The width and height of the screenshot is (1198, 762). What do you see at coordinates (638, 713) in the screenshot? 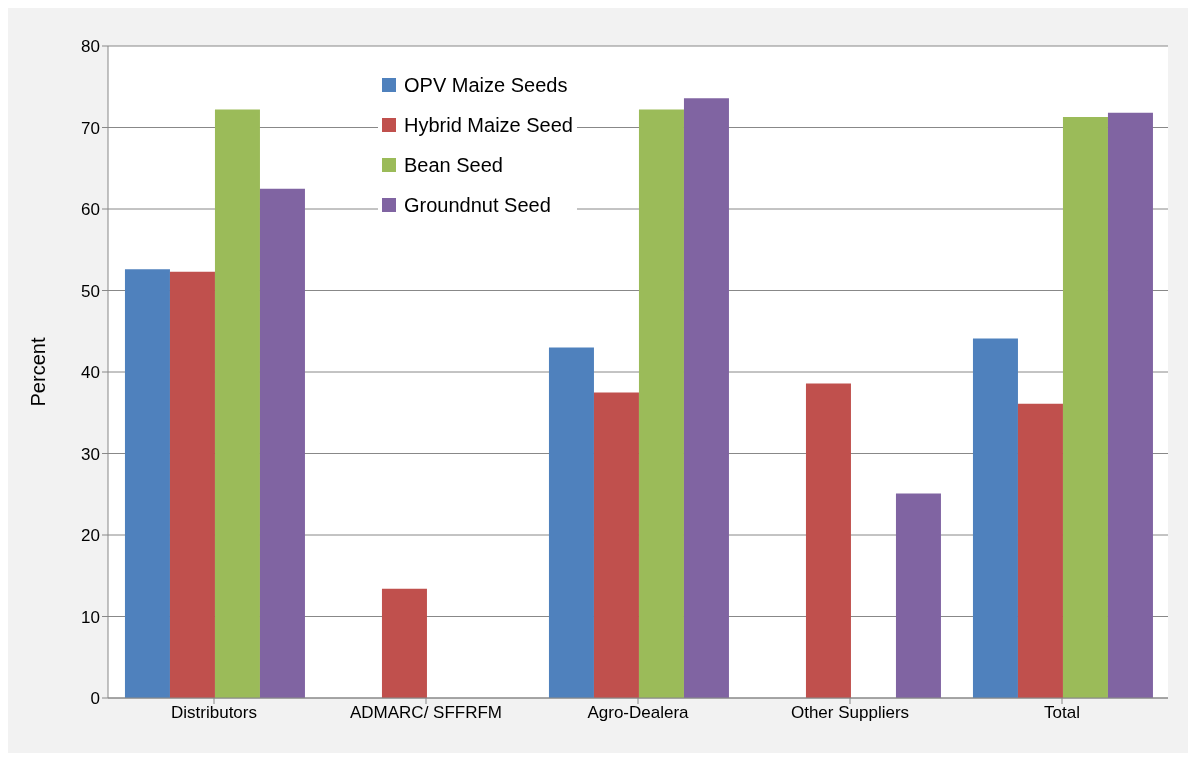
I see `x-tick-label: Agro-Dealera` at bounding box center [638, 713].